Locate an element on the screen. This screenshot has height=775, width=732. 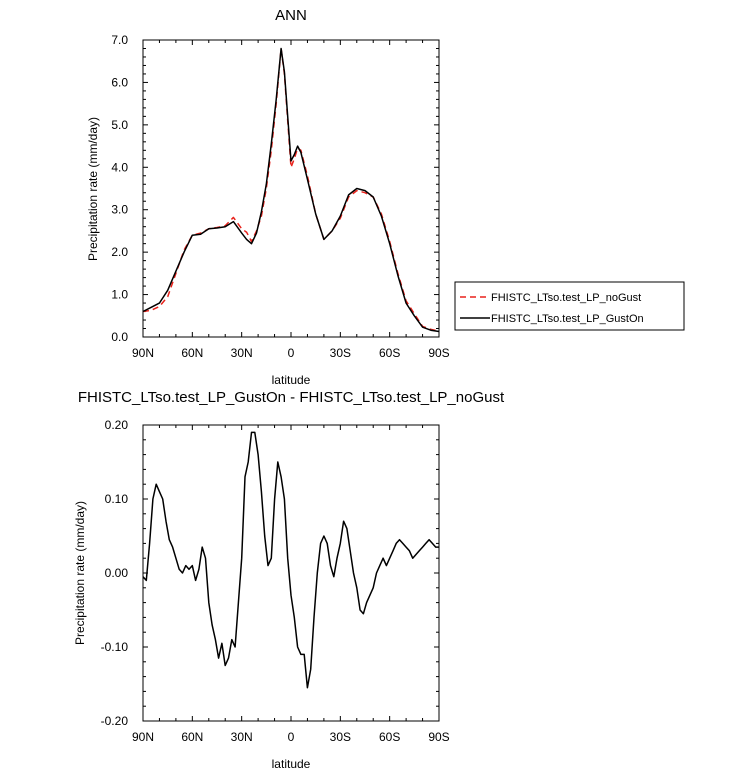
y-tick-label: 4.0 is located at coordinates (119, 167).